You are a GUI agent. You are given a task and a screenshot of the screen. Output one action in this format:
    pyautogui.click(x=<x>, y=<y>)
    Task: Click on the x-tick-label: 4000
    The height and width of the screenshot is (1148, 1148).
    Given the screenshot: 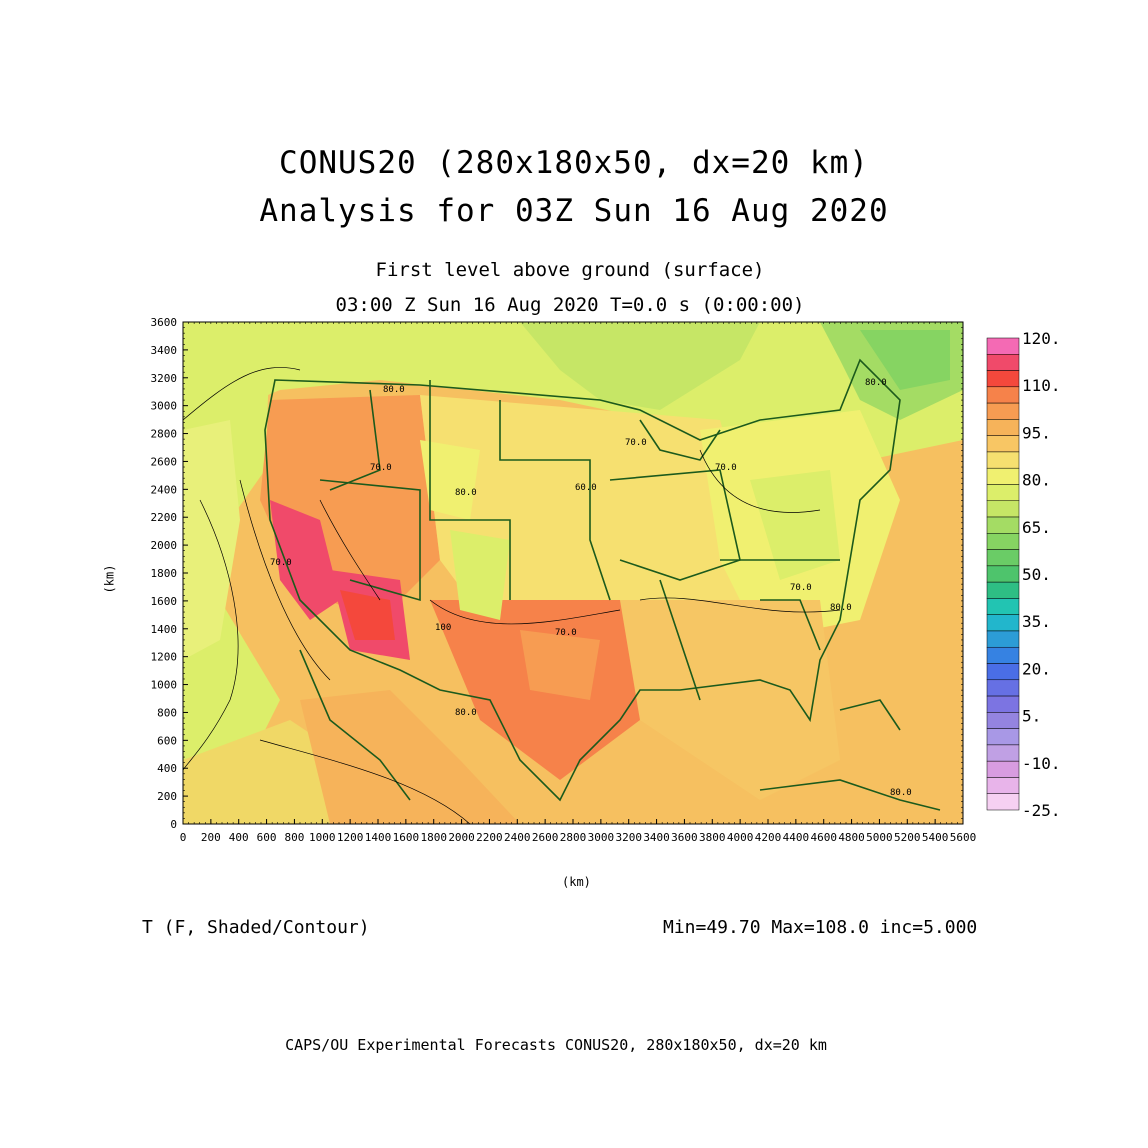 What is the action you would take?
    pyautogui.click(x=740, y=837)
    